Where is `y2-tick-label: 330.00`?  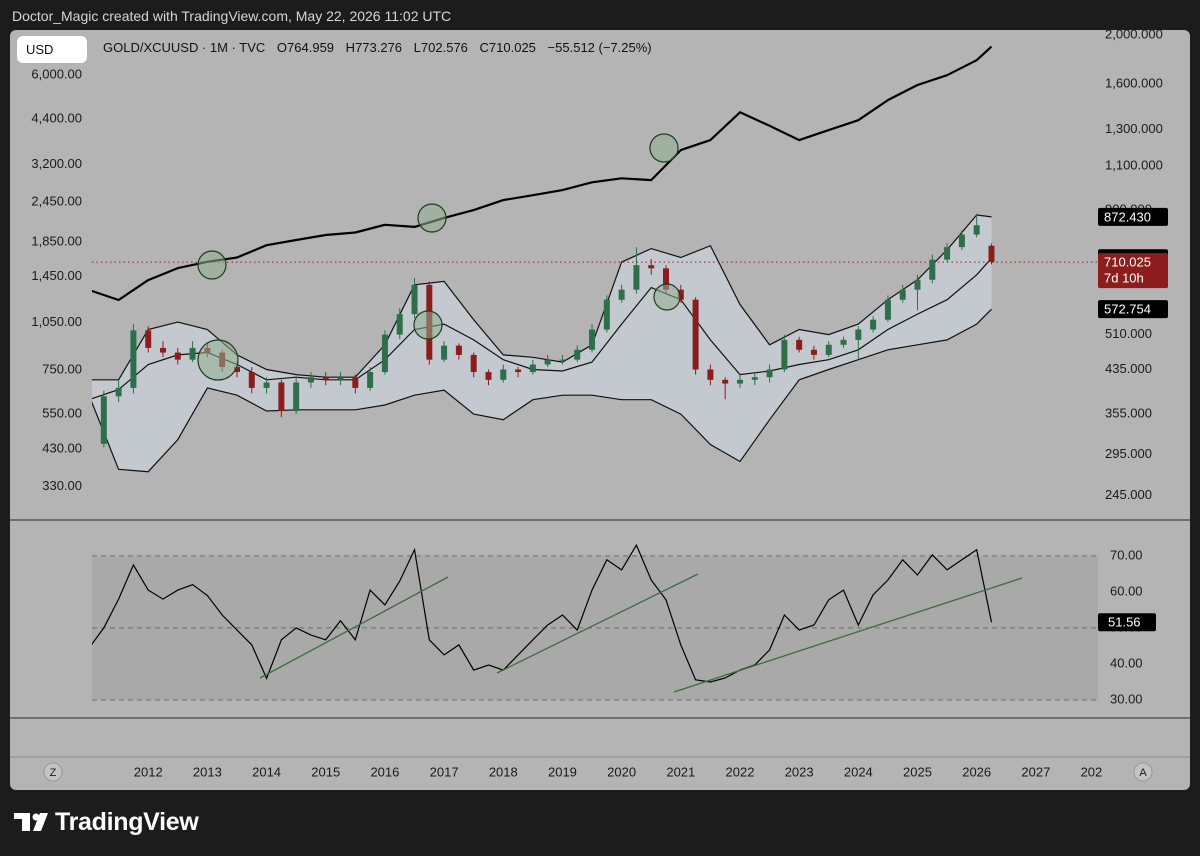
y2-tick-label: 330.00 is located at coordinates (62, 485).